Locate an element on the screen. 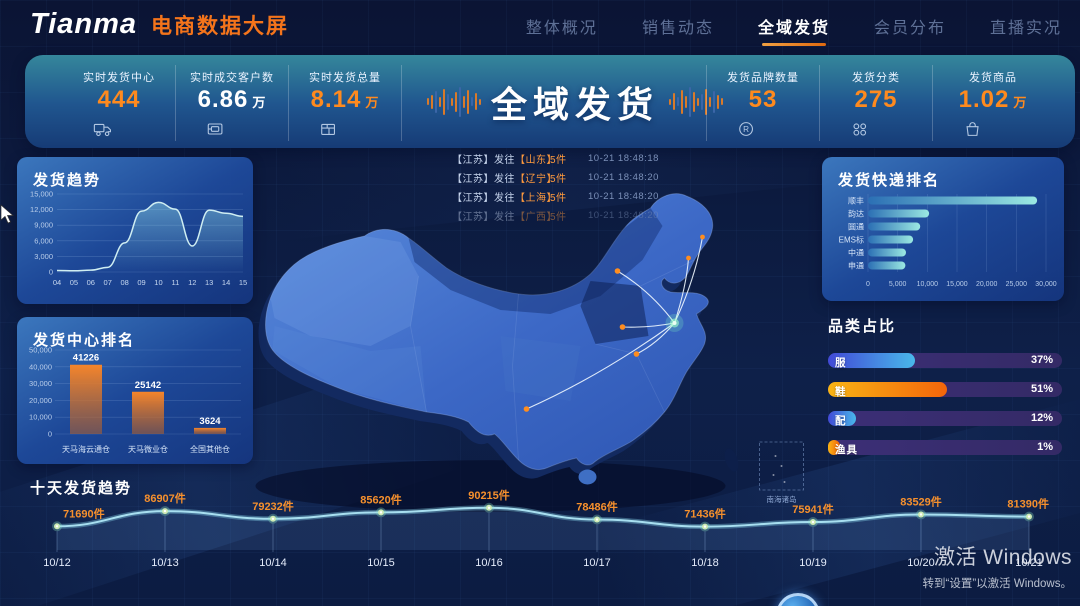  province-xinjiang is located at coordinates (344, 291).